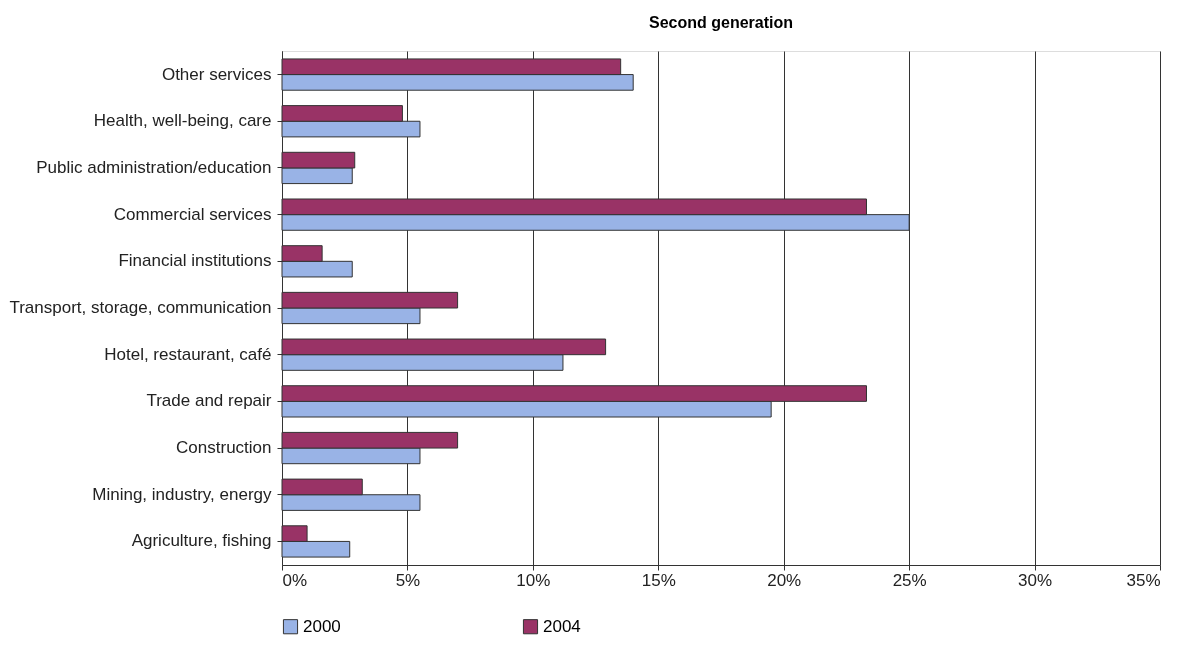  What do you see at coordinates (182, 121) in the screenshot?
I see `y-tick-label: Health, well-being, care` at bounding box center [182, 121].